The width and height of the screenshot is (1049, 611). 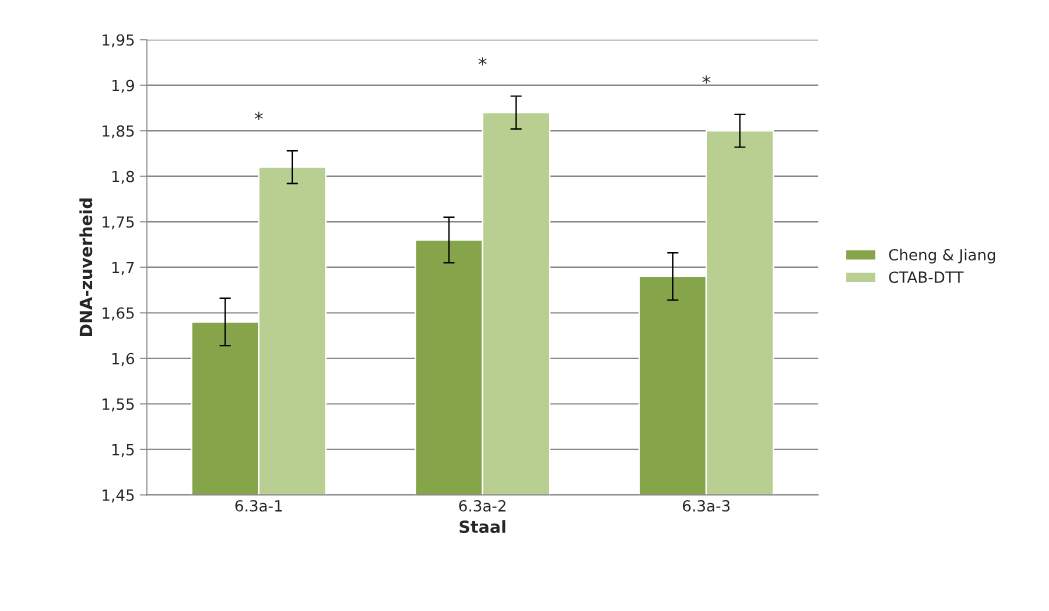 What do you see at coordinates (118, 132) in the screenshot?
I see `y-tick-label: 1,85` at bounding box center [118, 132].